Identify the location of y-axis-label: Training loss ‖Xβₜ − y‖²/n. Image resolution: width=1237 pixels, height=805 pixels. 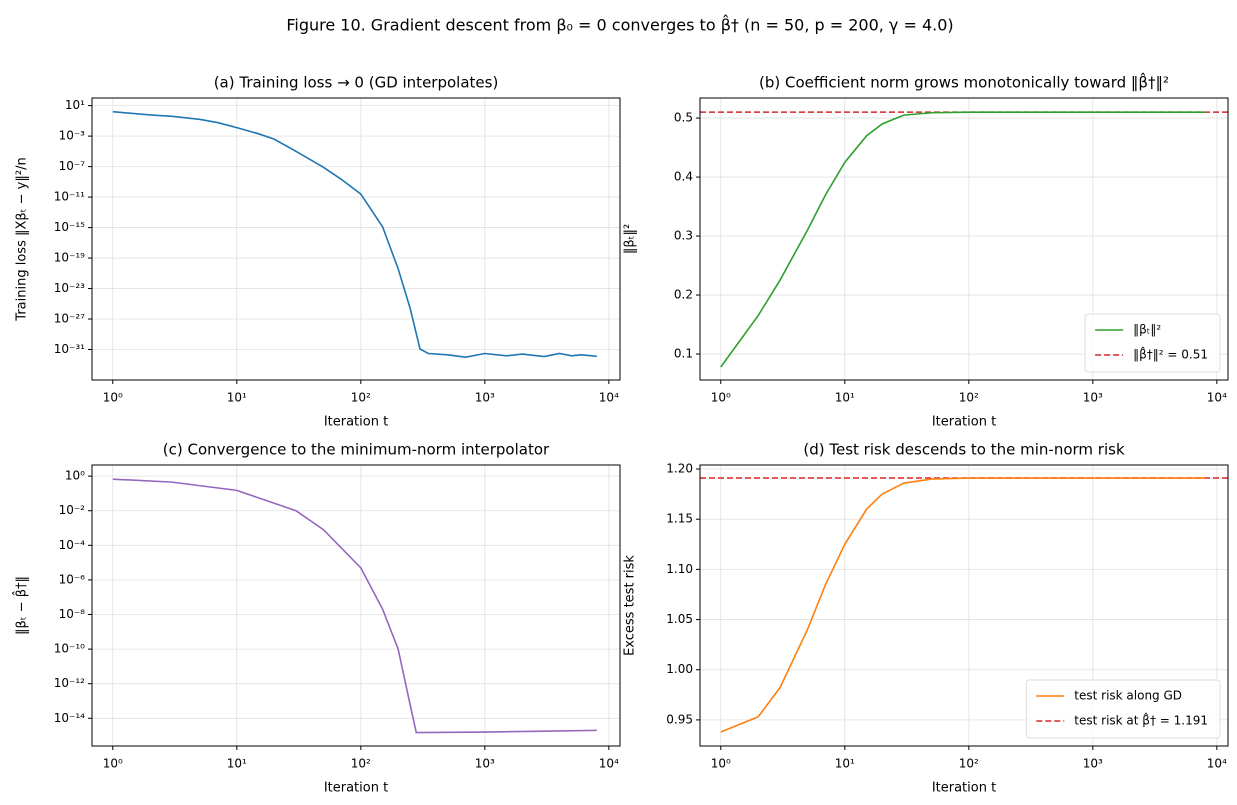
(22, 239).